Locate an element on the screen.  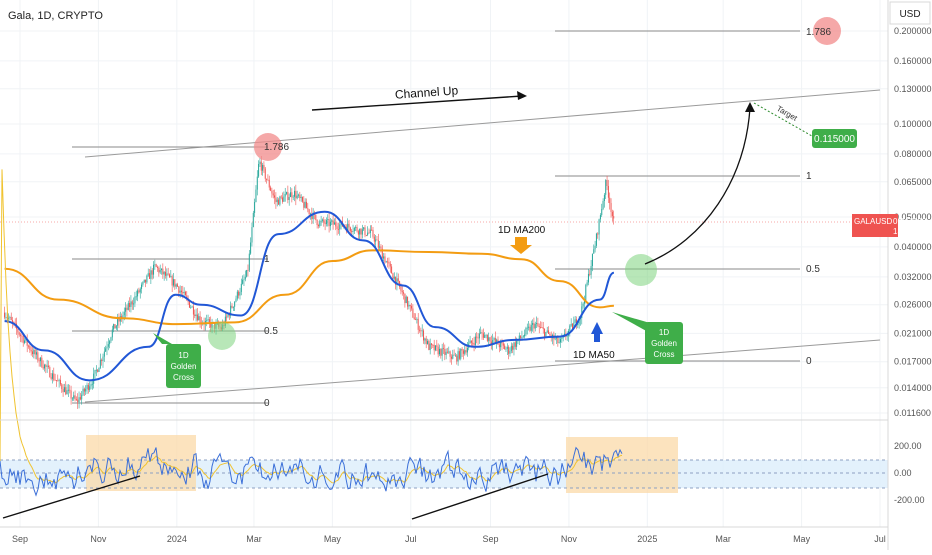
time-tick-label-0: Sep is located at coordinates (20, 539).